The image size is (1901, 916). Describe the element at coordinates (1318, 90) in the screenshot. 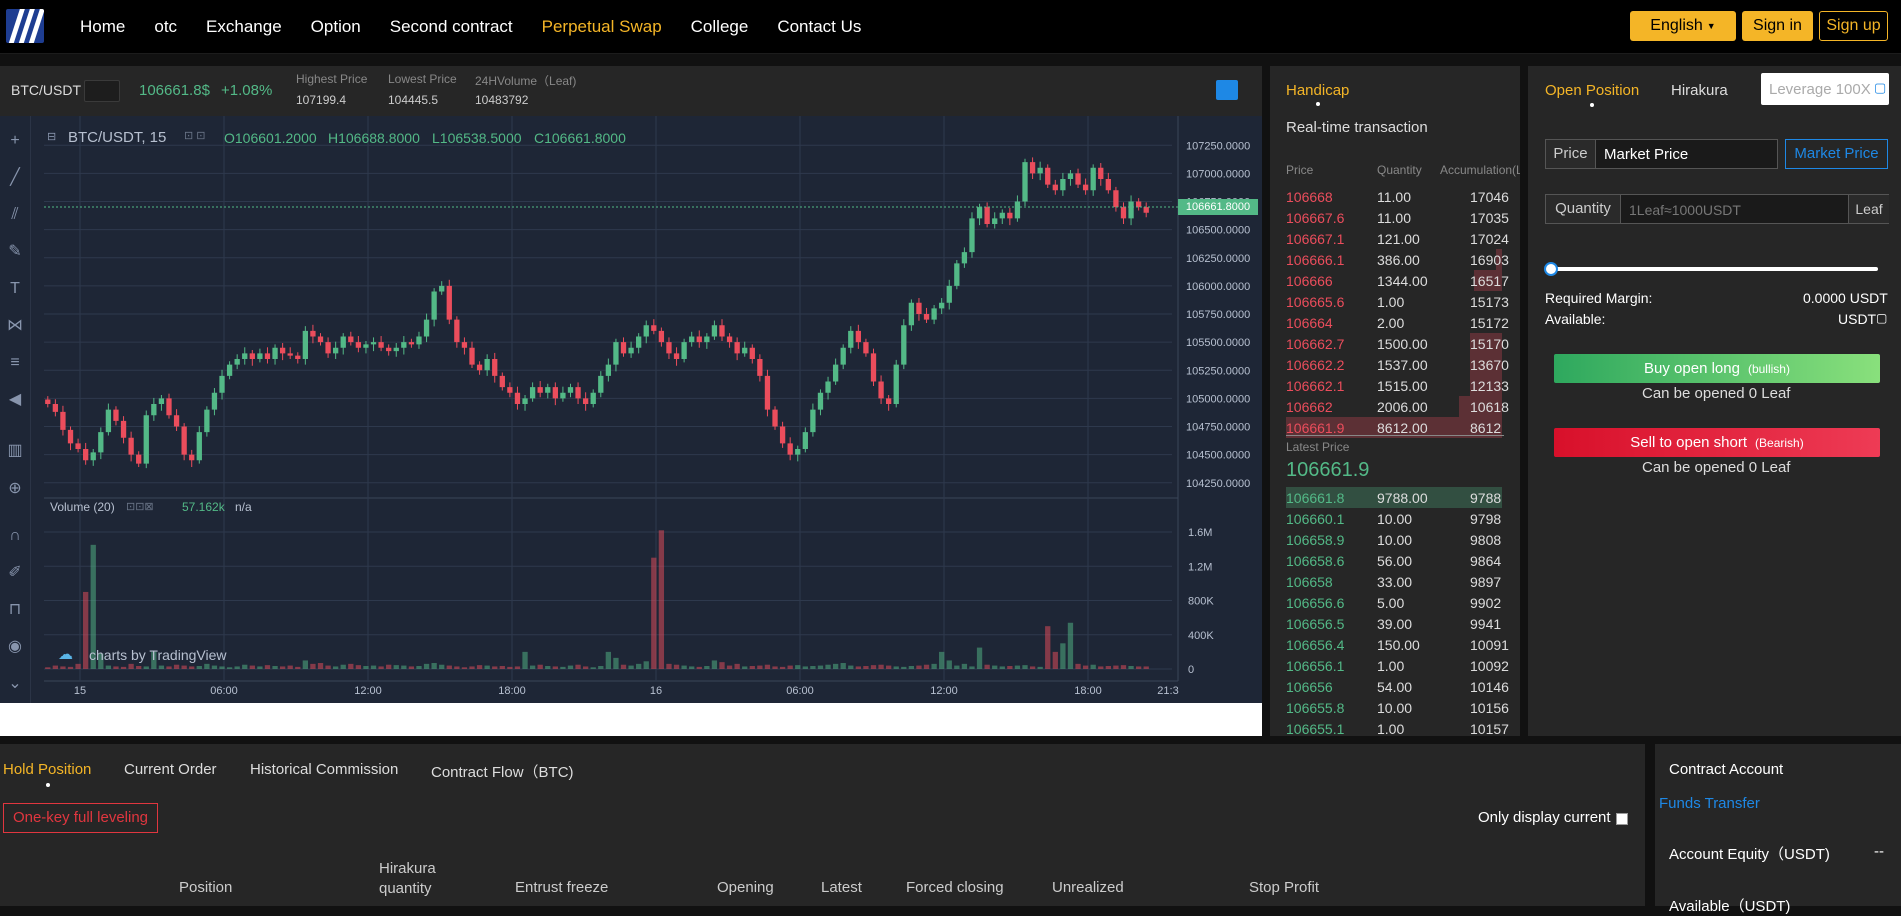

I see `tab-handicap: Handicap` at that location.